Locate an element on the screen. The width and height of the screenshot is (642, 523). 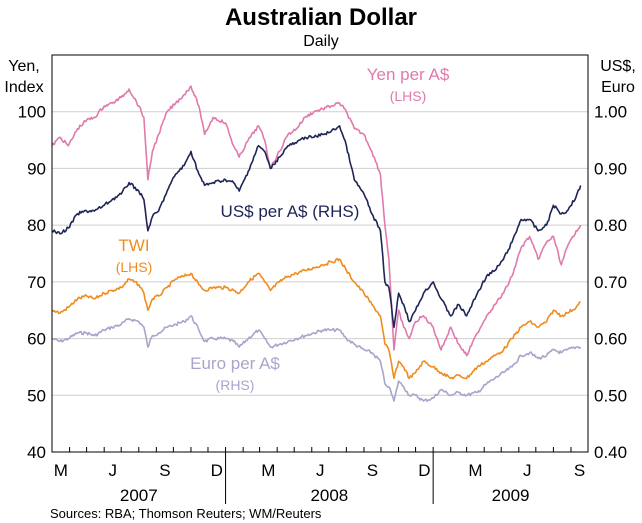
right-tick-labels: 0.40 0.50 0.60 0.70 0.80 0.90 1.00 is located at coordinates (610, 282).